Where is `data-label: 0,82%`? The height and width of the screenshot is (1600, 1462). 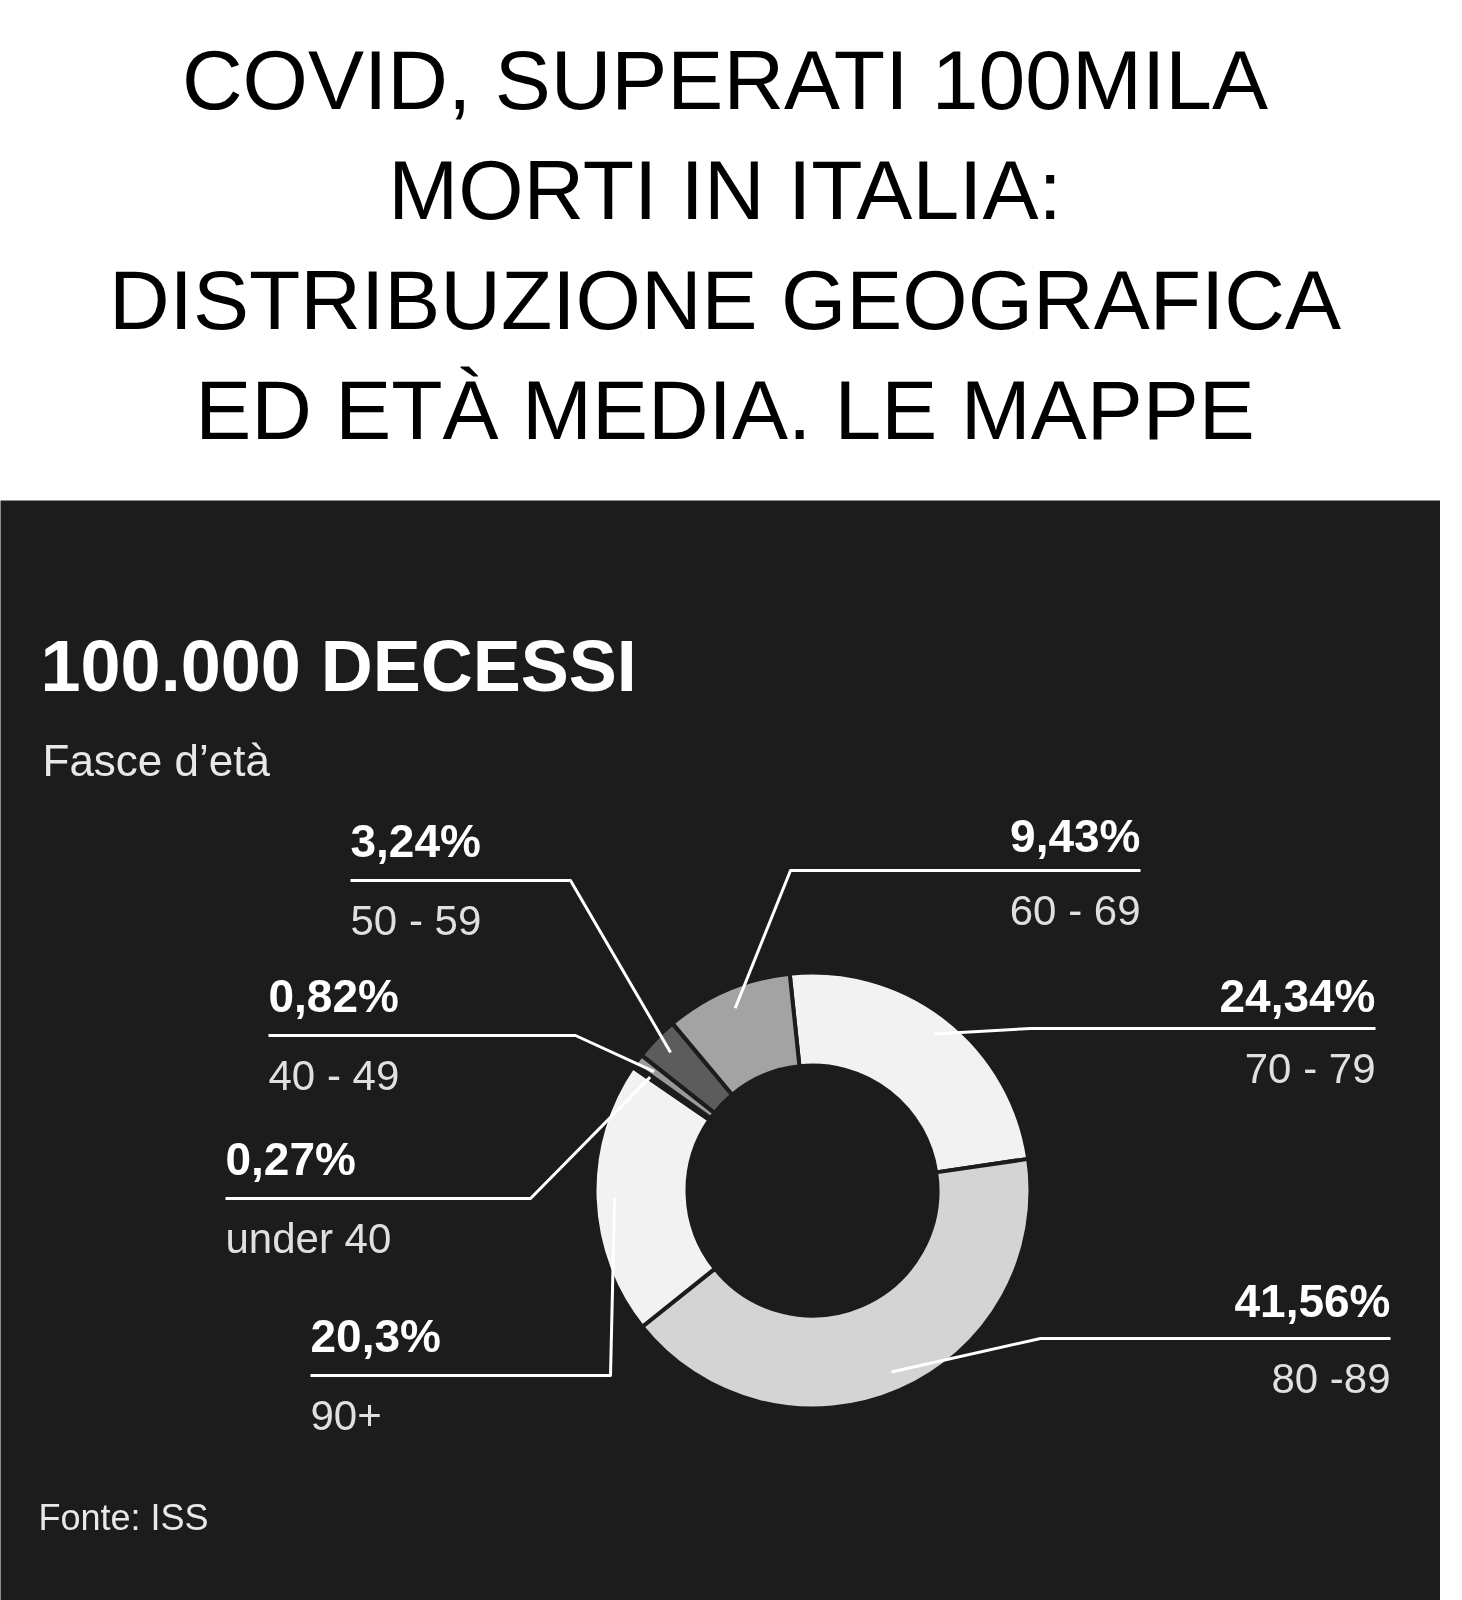 data-label: 0,82% is located at coordinates (333, 995).